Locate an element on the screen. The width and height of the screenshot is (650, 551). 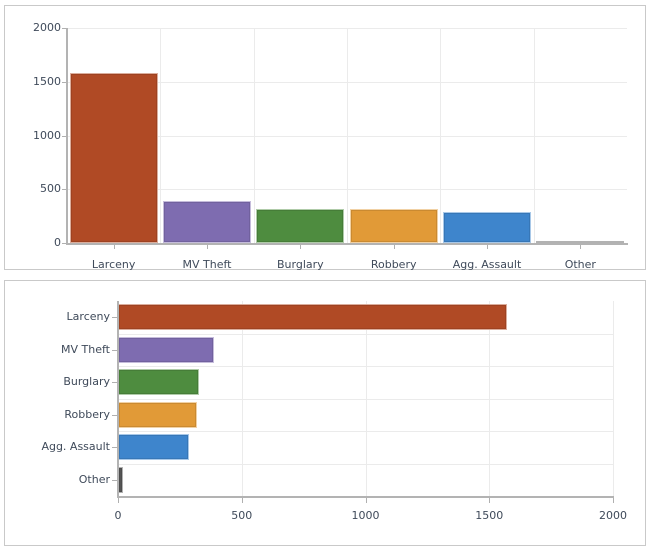
y-category-label-5: Other is located at coordinates (94, 479).